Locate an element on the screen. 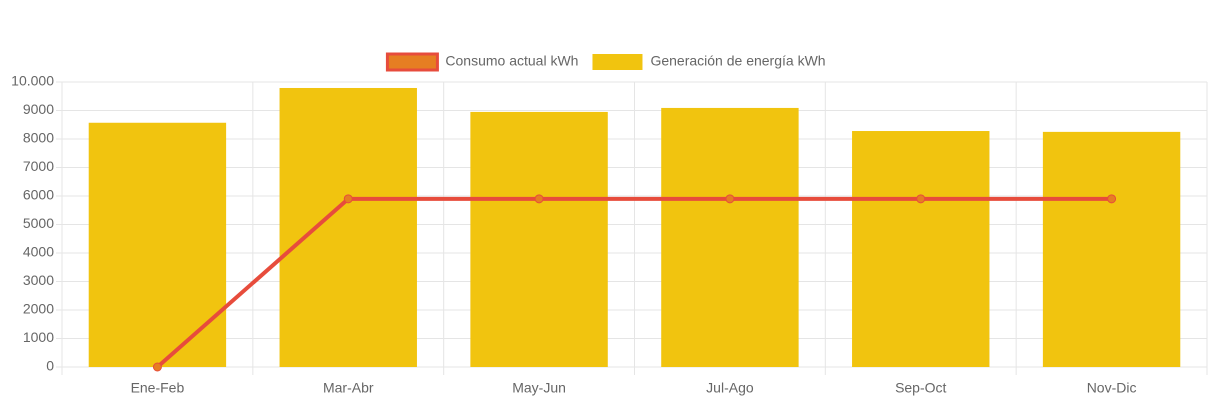 Image resolution: width=1213 pixels, height=403 pixels. legend-label: Consumo actual kWh is located at coordinates (511, 61).